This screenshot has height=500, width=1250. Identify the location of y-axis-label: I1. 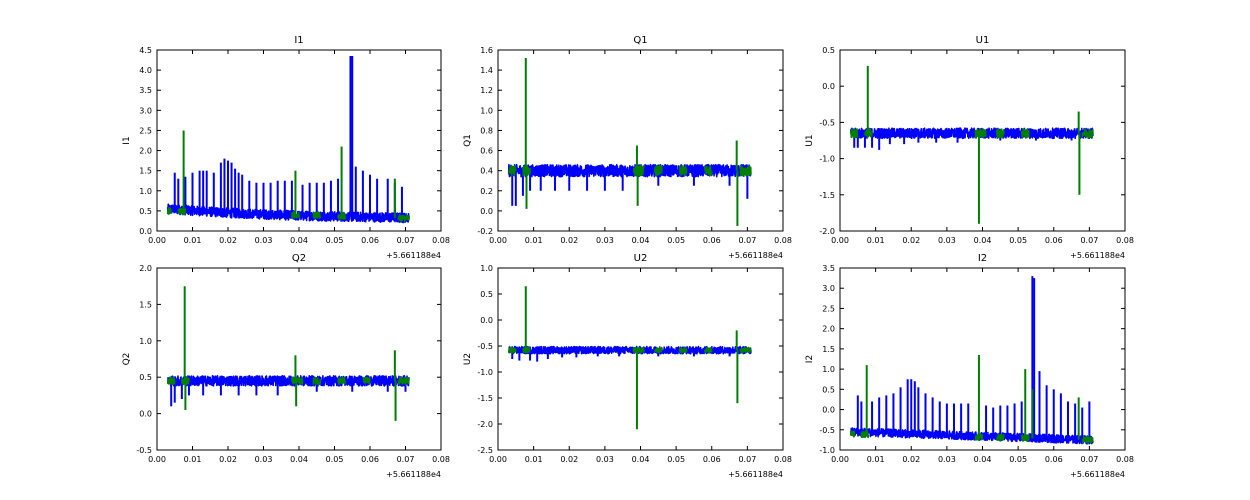
(127, 140).